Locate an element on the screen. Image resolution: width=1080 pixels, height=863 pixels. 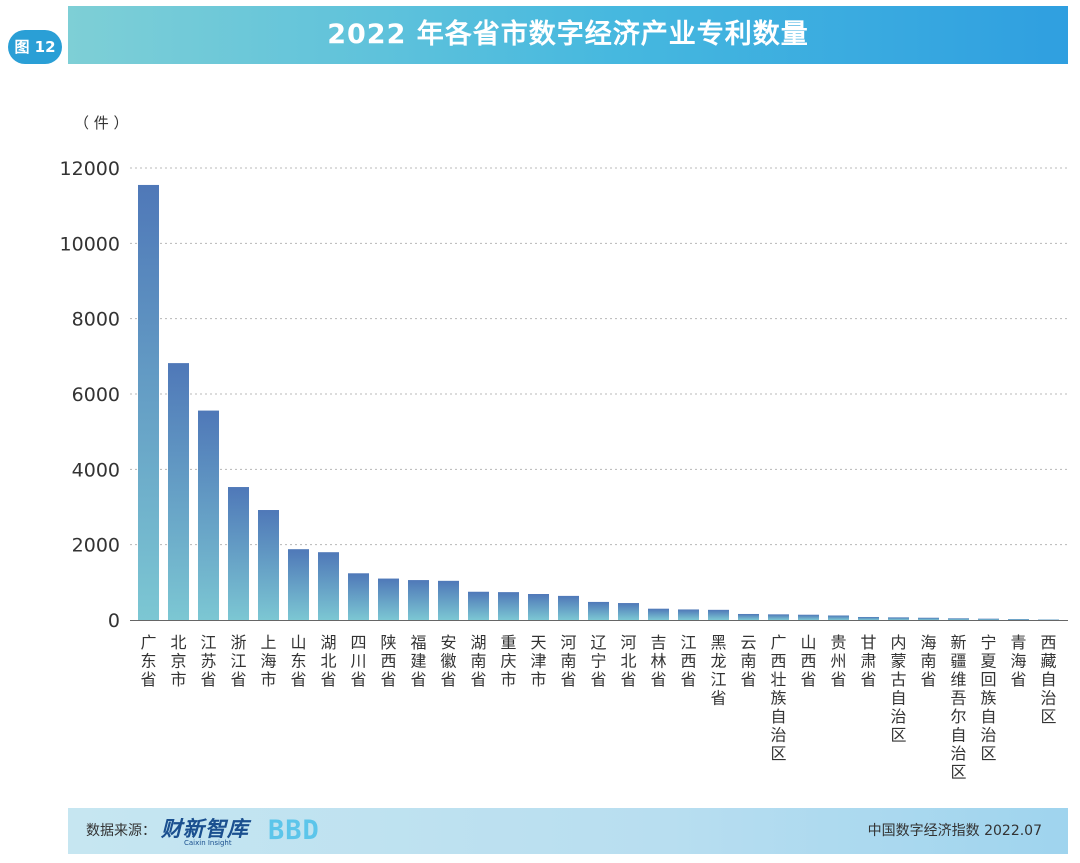
x-tick-label-江苏省-2: 省 is located at coordinates (208, 679).